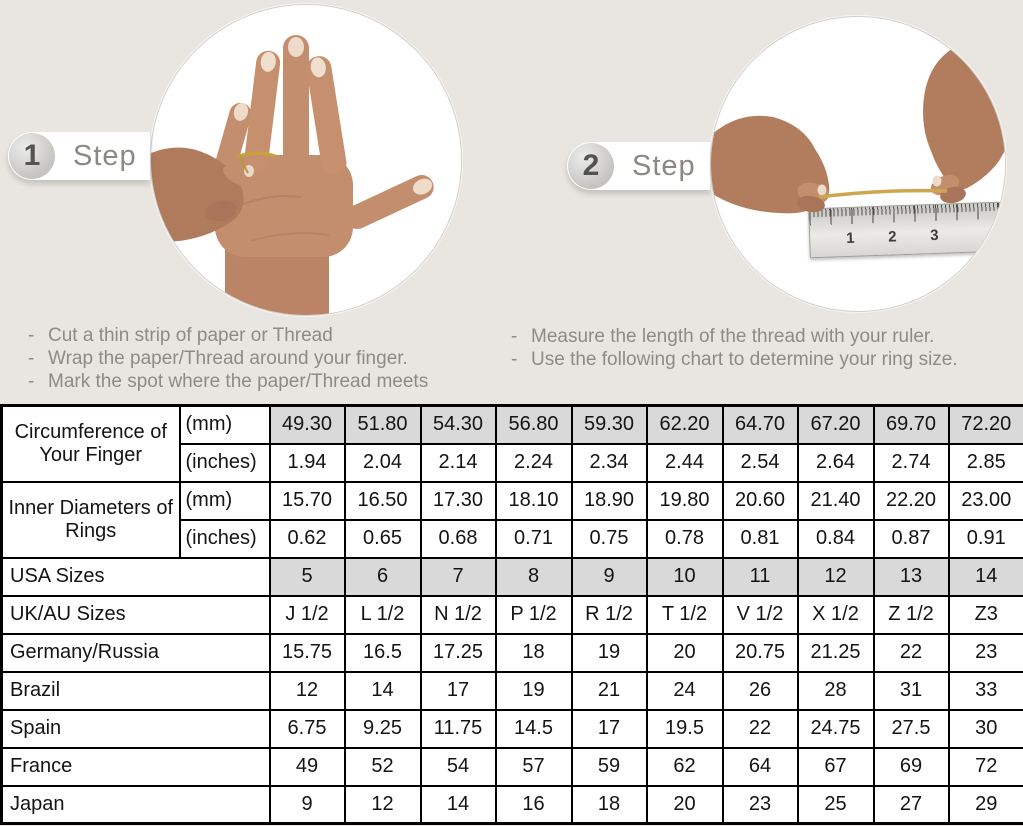 This screenshot has height=826, width=1023. I want to click on size-value-cell: 17.30, so click(458, 500).